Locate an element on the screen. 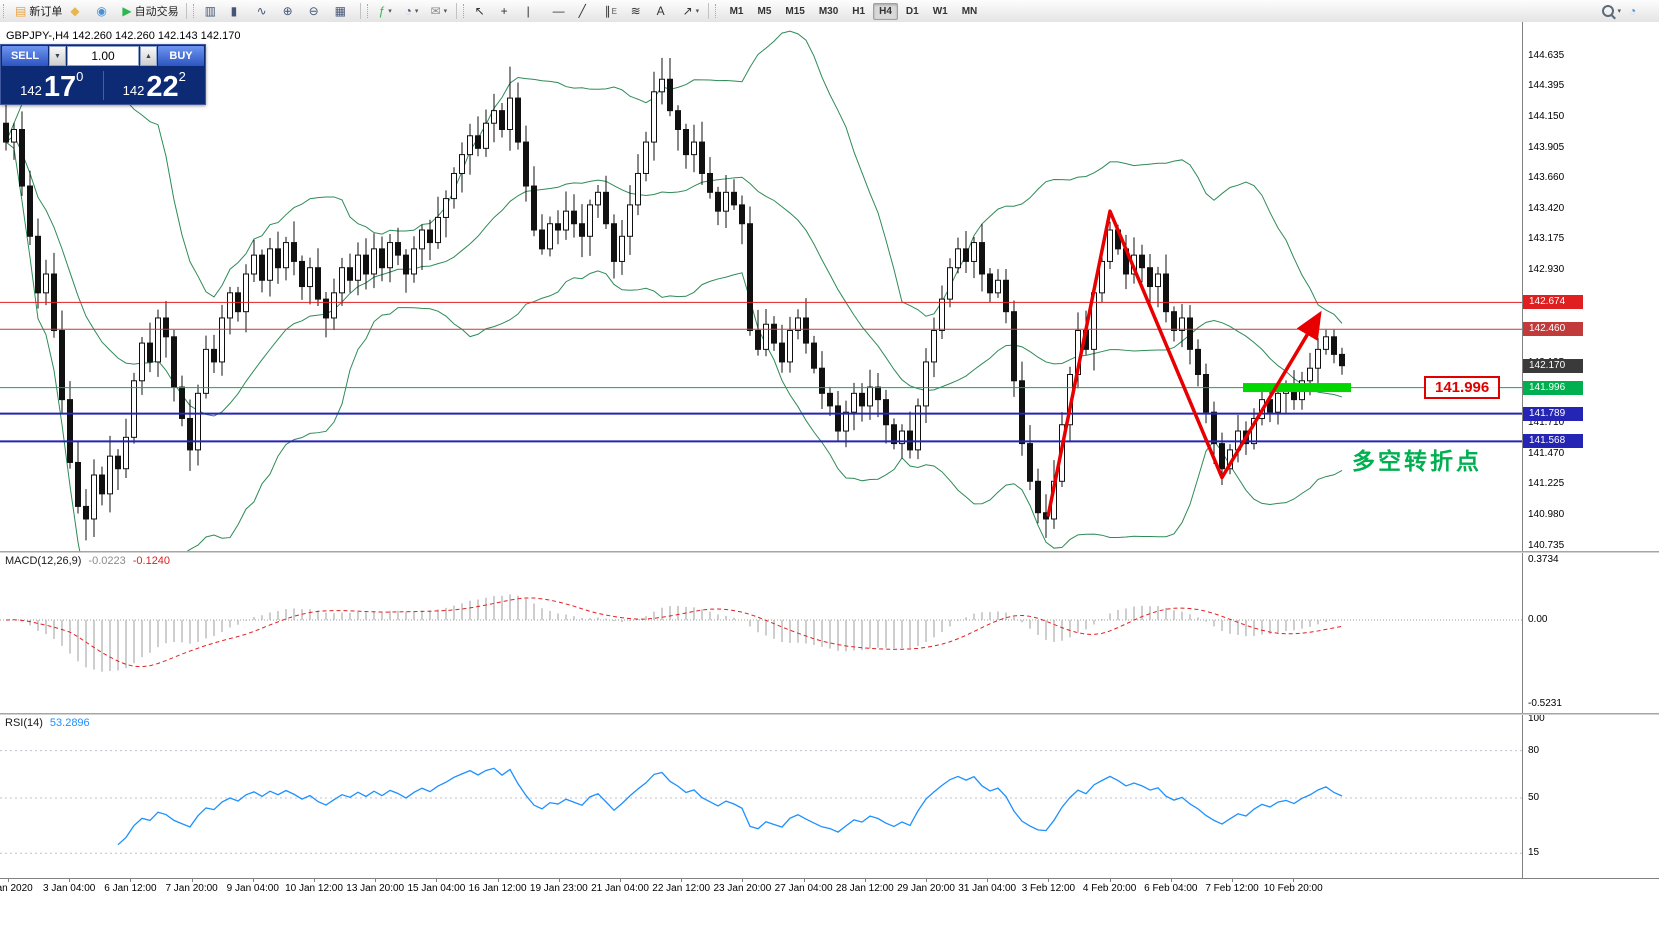 The image size is (1659, 947). time-tick: 31 Jan 04:00 is located at coordinates (987, 888).